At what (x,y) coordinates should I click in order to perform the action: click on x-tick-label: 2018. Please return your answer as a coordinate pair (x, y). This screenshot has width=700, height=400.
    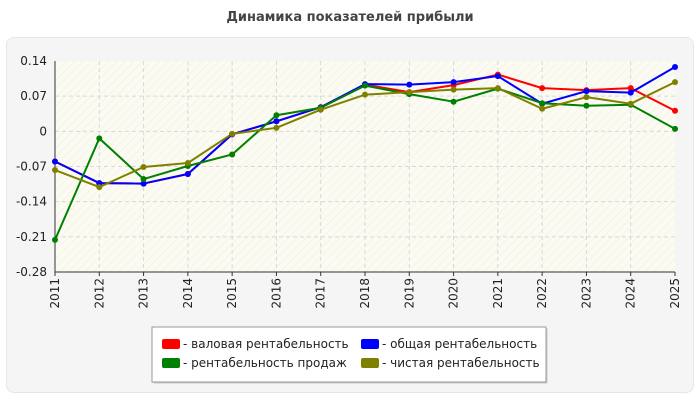
    Looking at the image, I should click on (365, 293).